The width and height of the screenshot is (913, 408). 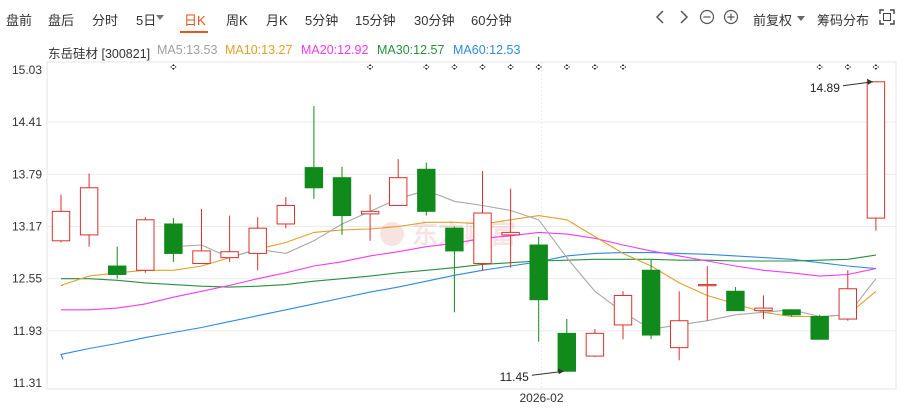 I want to click on active-tab-underline, so click(x=194, y=32).